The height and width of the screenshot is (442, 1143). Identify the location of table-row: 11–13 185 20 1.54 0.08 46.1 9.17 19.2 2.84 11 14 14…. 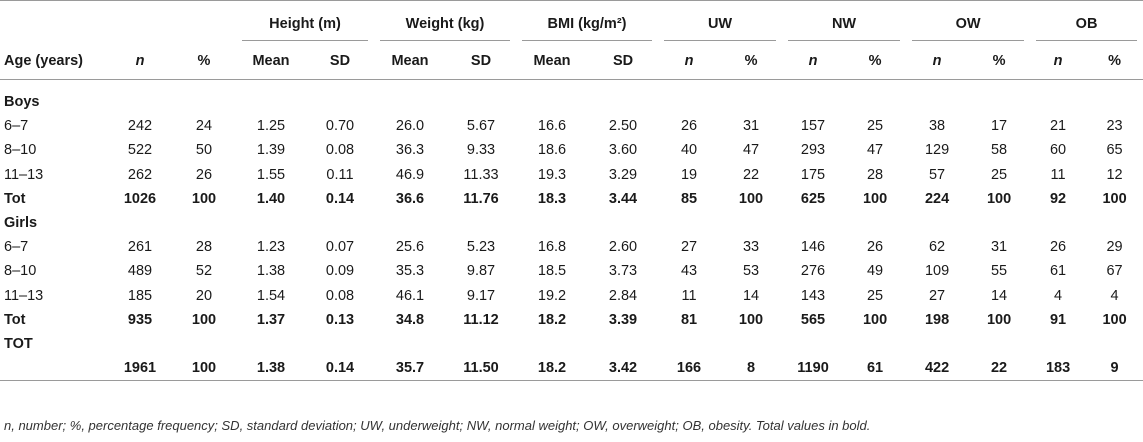
(571, 296).